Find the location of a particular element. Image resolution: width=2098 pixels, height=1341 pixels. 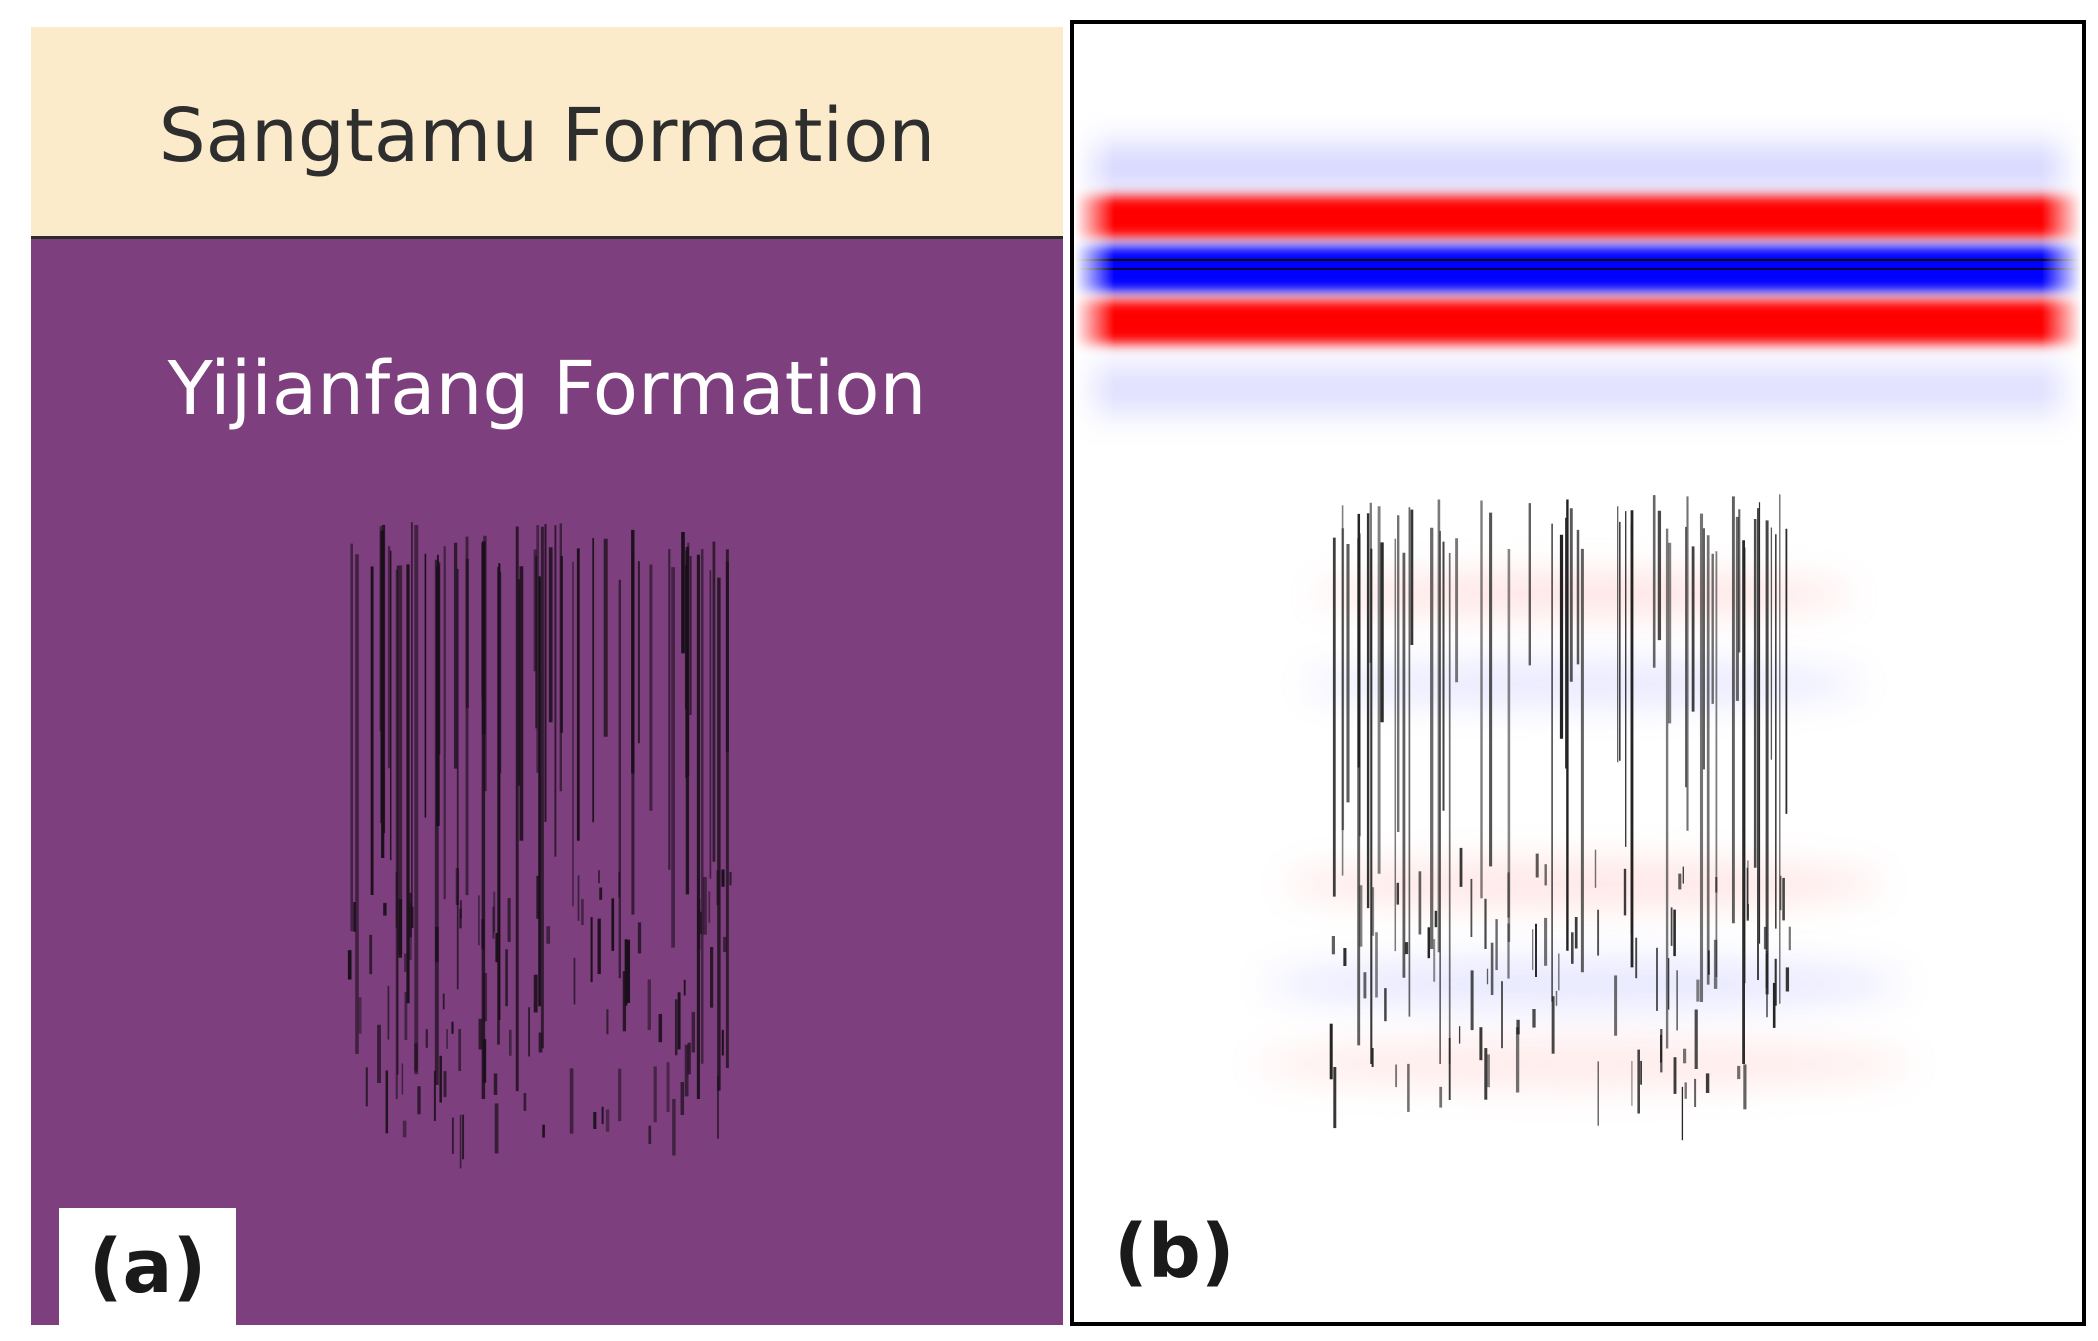

fracture-diffraction-lines-b is located at coordinates (1560, 817).